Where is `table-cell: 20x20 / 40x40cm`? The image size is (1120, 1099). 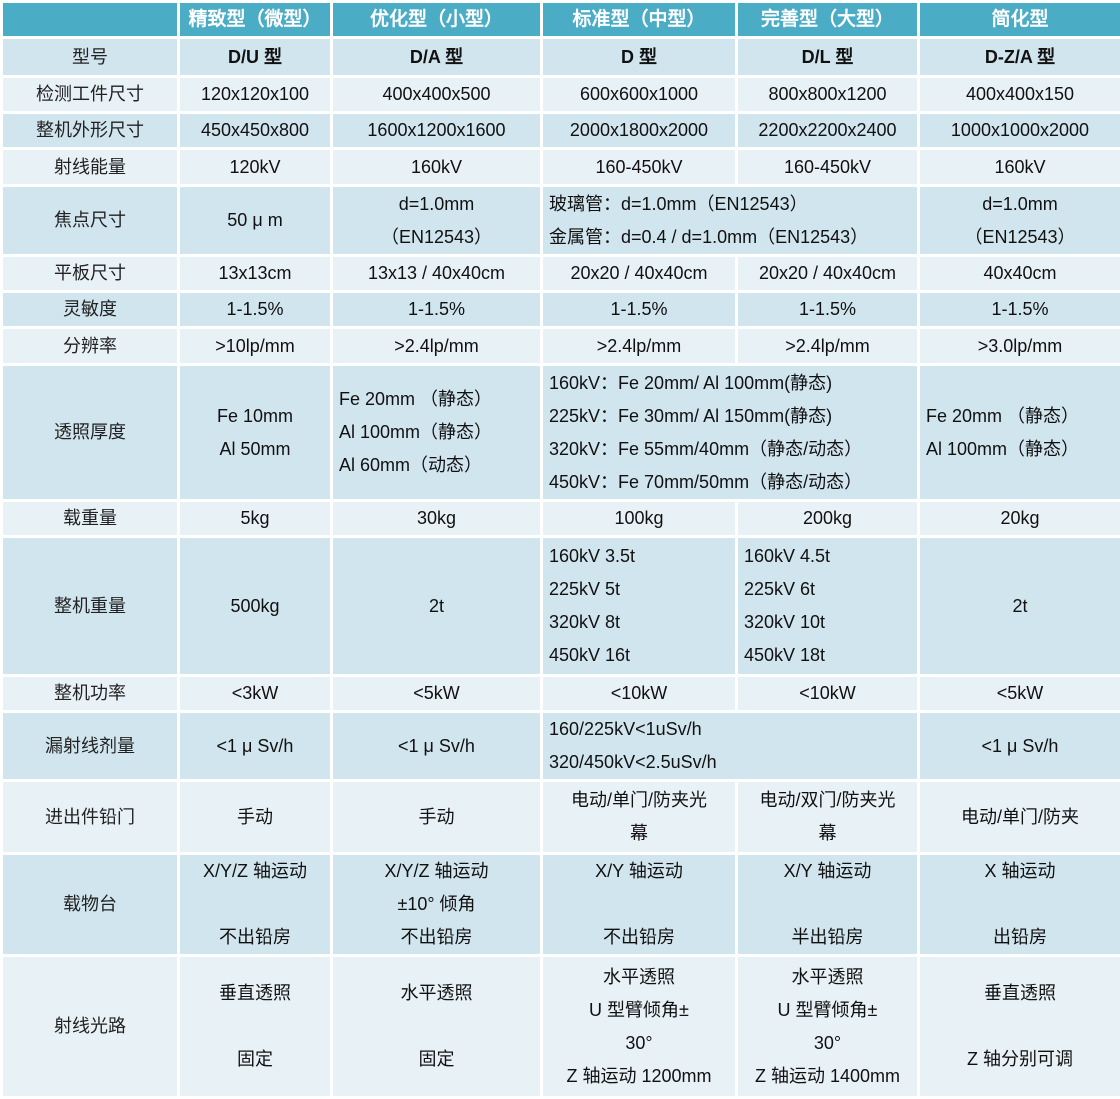
table-cell: 20x20 / 40x40cm is located at coordinates (639, 274).